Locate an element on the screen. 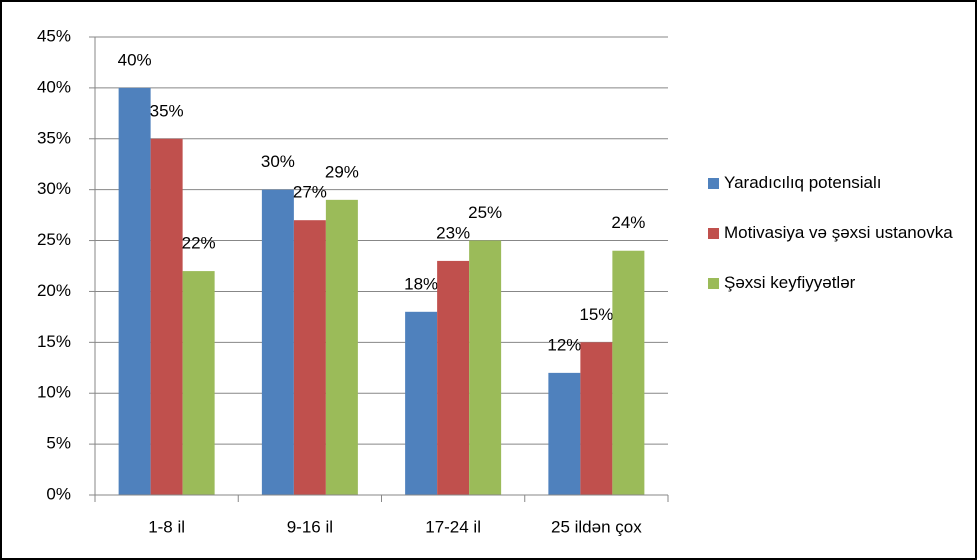  y-tick-label: 5% is located at coordinates (58, 443).